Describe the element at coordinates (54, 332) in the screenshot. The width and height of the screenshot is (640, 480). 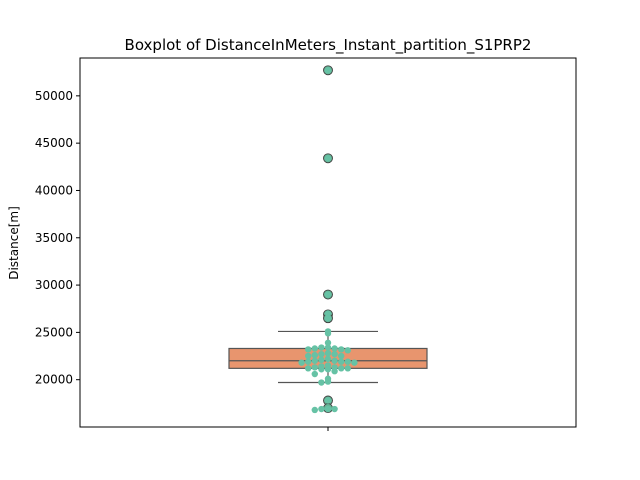
I see `y-tick-label: 25000` at that location.